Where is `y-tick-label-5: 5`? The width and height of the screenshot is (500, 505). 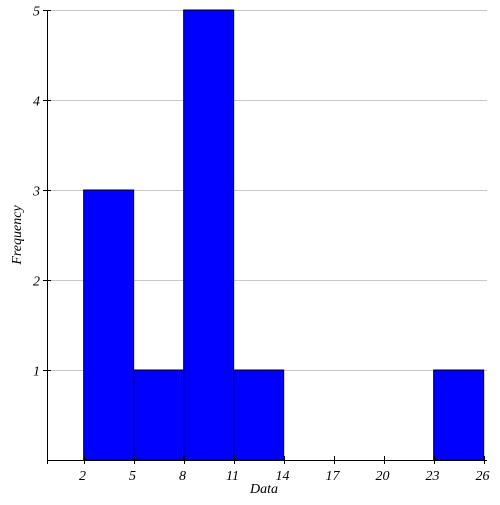
y-tick-label-5: 5 is located at coordinates (36, 12).